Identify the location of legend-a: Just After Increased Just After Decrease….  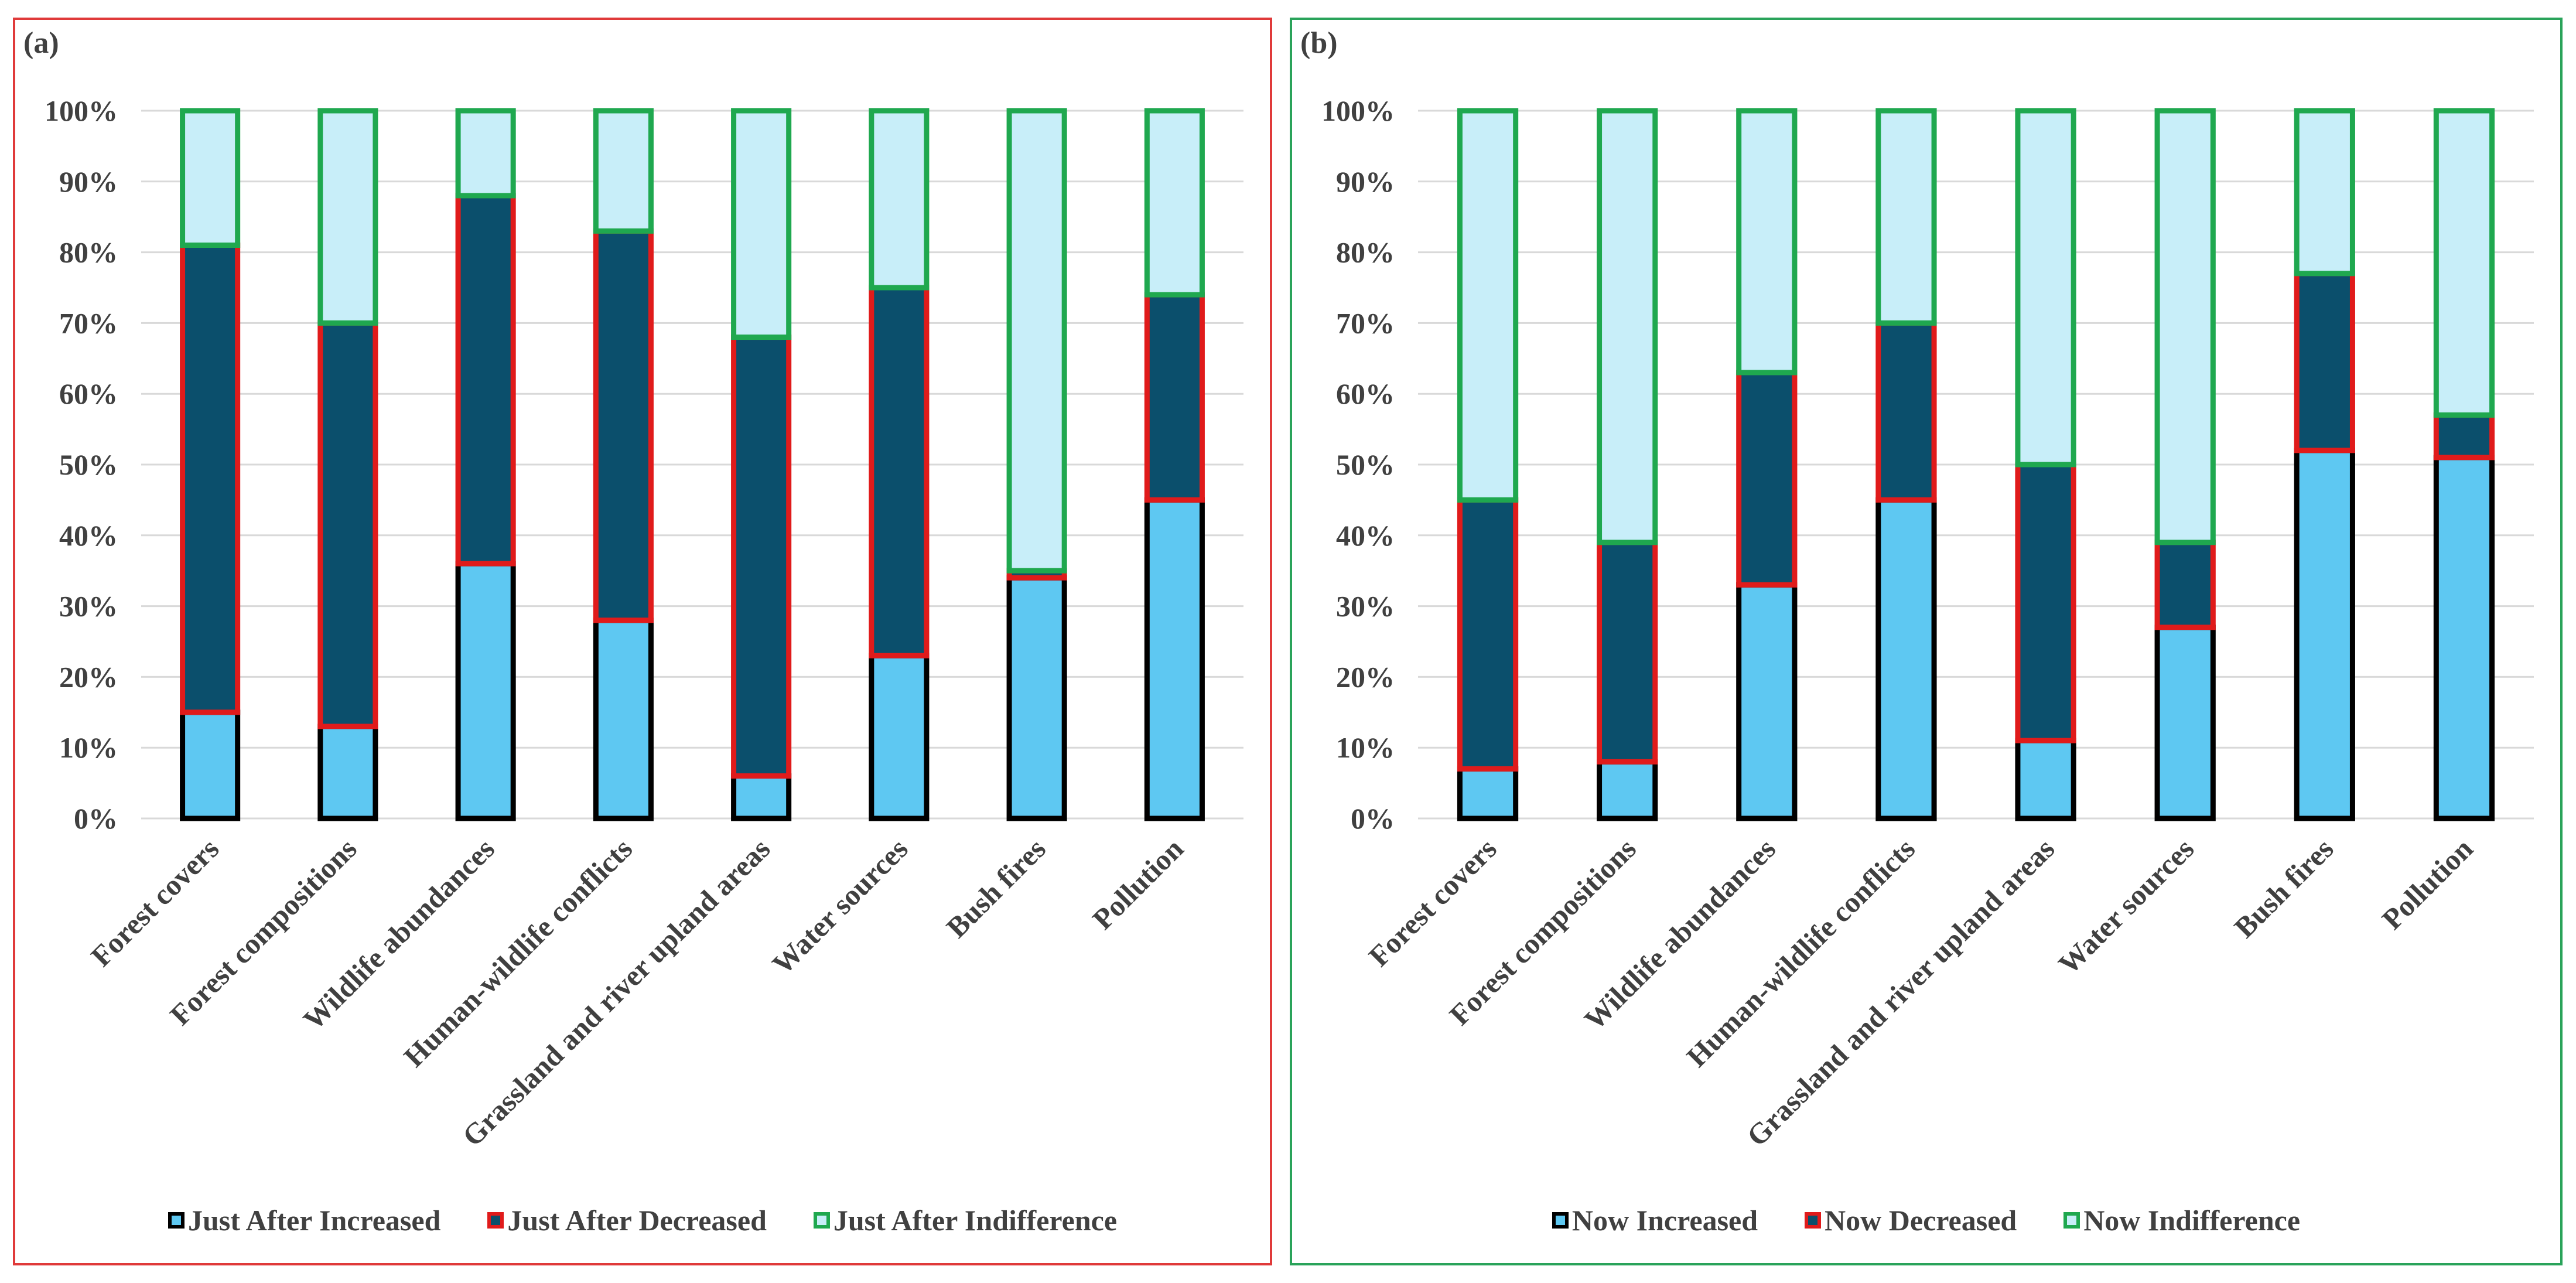
(643, 1220).